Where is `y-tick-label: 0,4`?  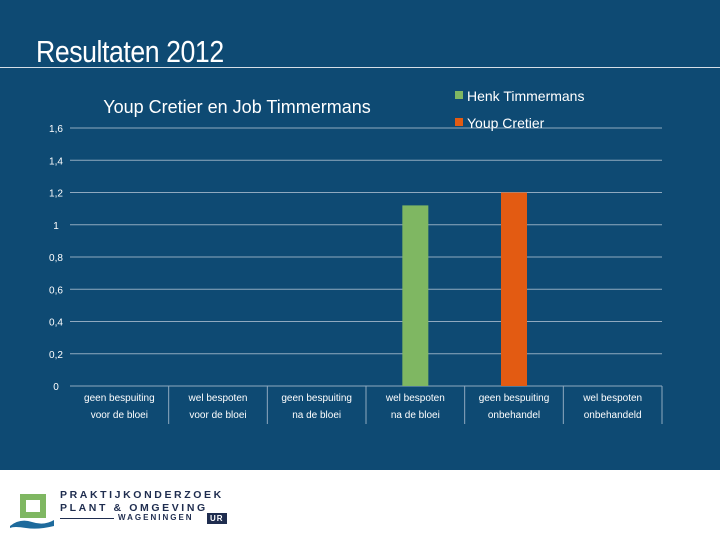 y-tick-label: 0,4 is located at coordinates (56, 323).